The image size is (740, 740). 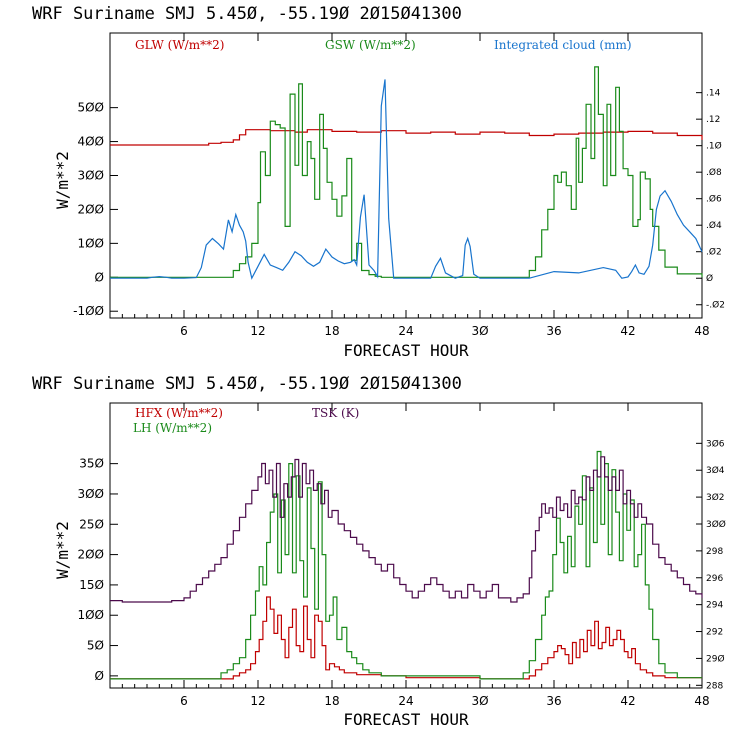 I want to click on panel2-xtick-label: 24, so click(x=405, y=701).